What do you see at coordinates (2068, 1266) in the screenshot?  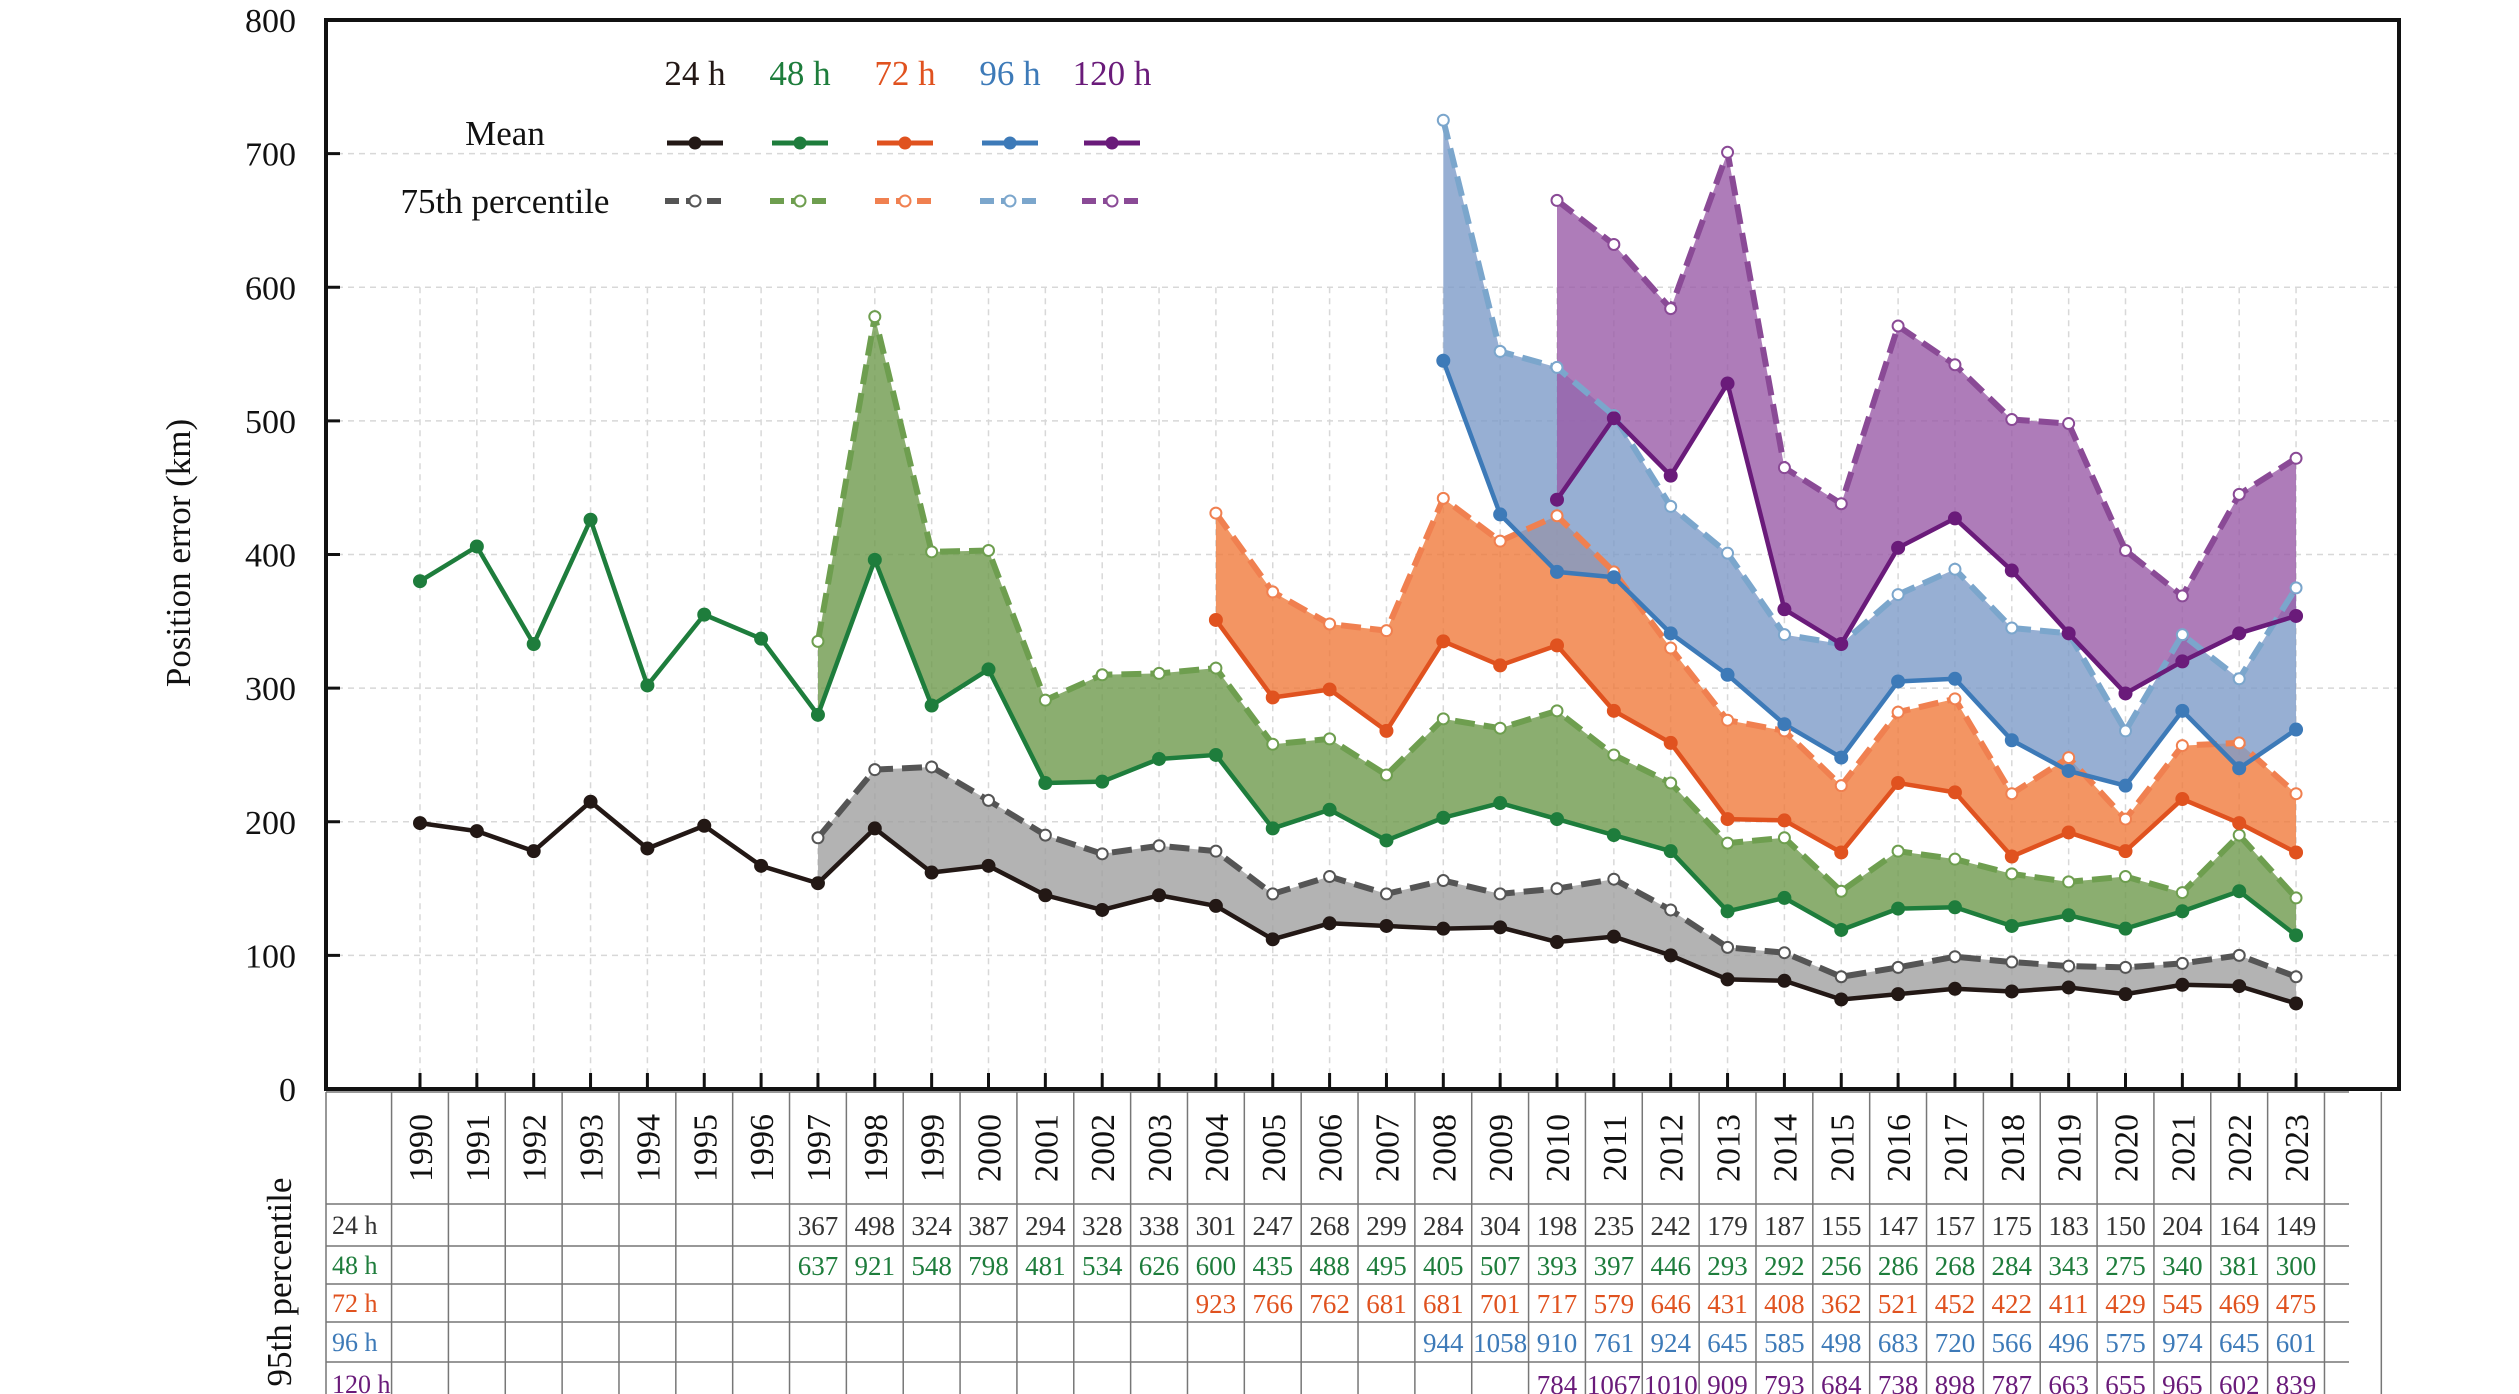 I see `table-cell-48h: 343` at bounding box center [2068, 1266].